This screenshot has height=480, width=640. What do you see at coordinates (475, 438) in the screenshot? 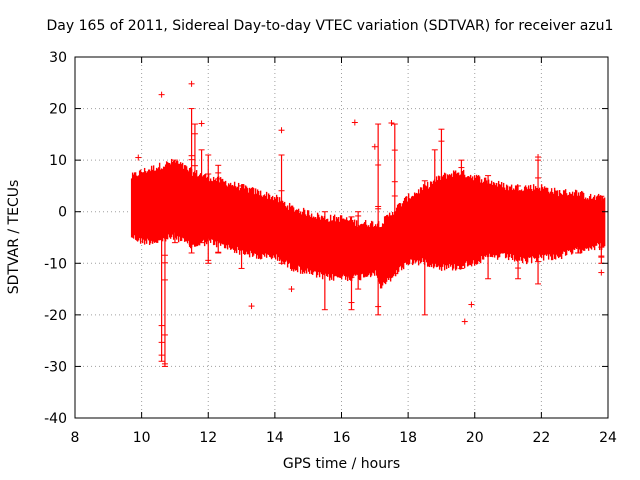
I see `x-tick-label: 20` at bounding box center [475, 438].